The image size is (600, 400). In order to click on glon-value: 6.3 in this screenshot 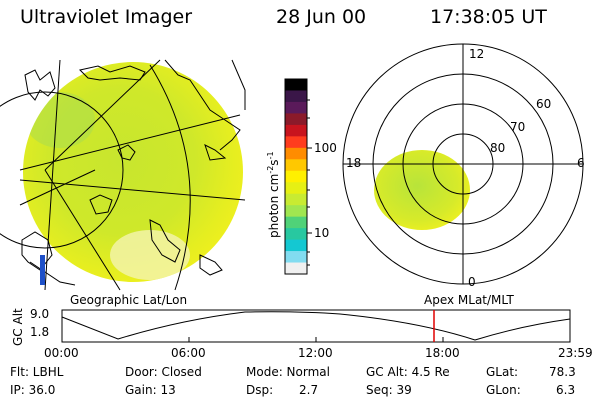, I will do `click(566, 390)`.